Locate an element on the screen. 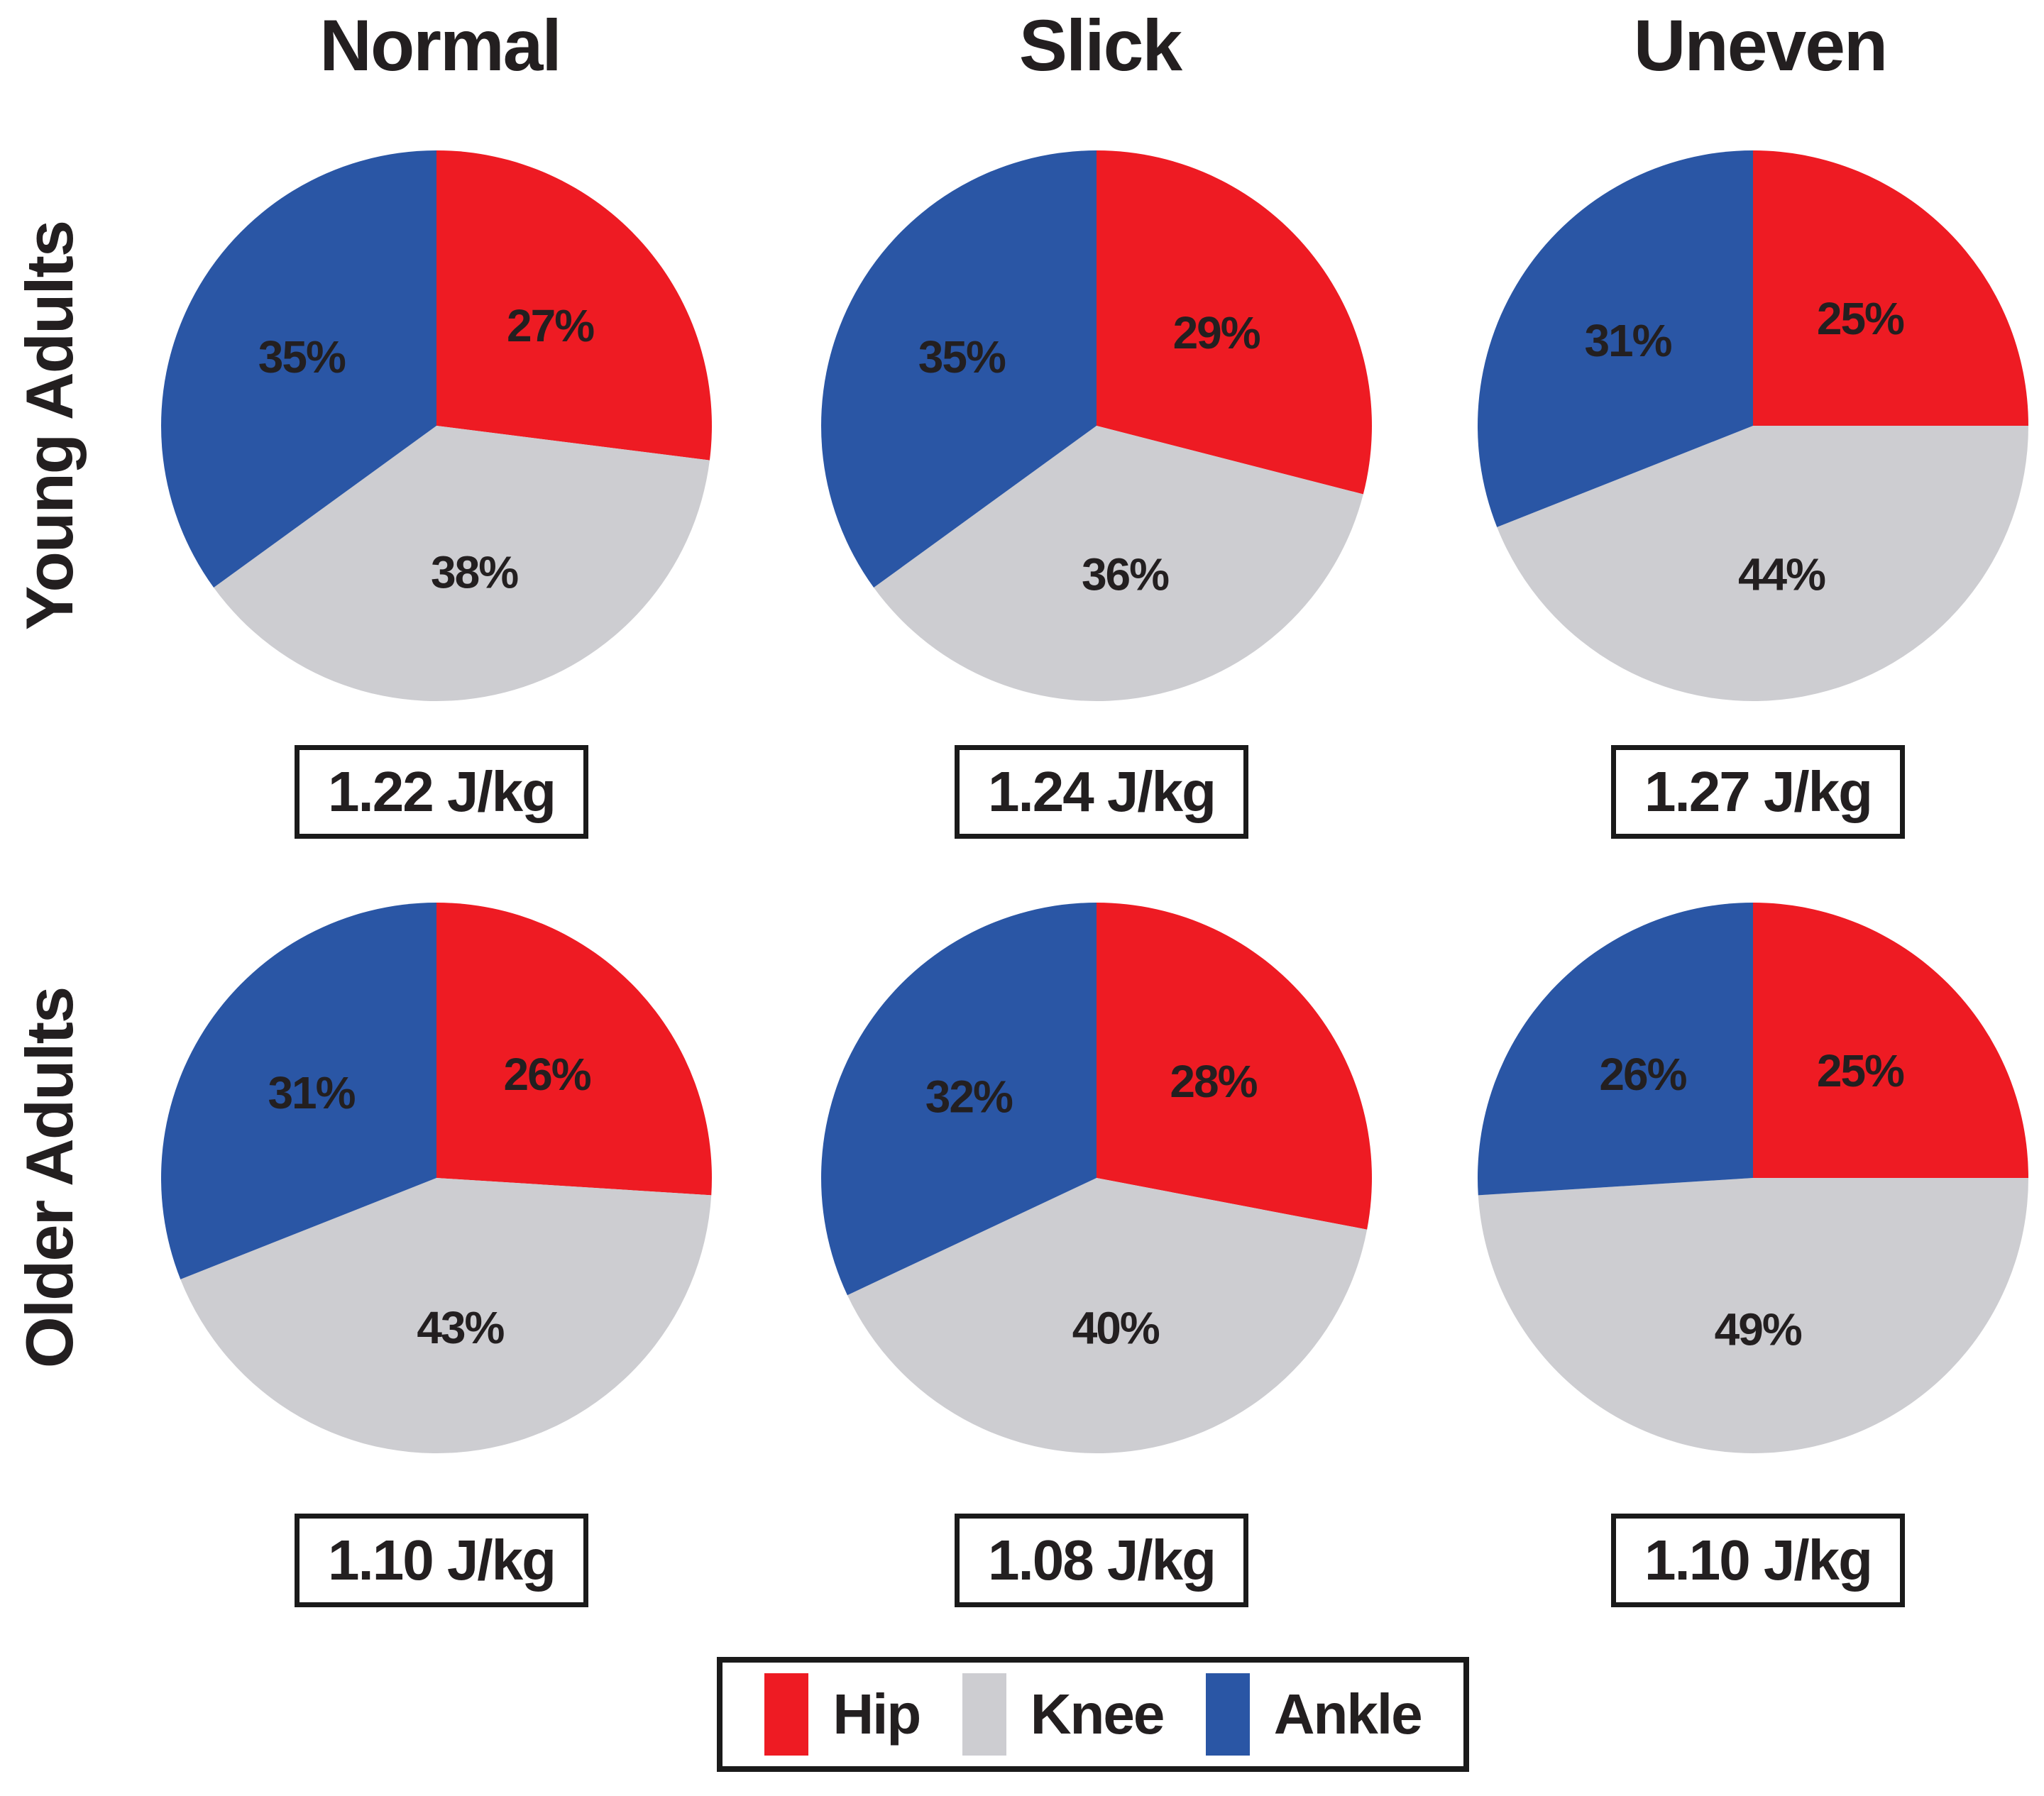  energy-value-box-older-slick: 1.08 J/kg is located at coordinates (1101, 1560).